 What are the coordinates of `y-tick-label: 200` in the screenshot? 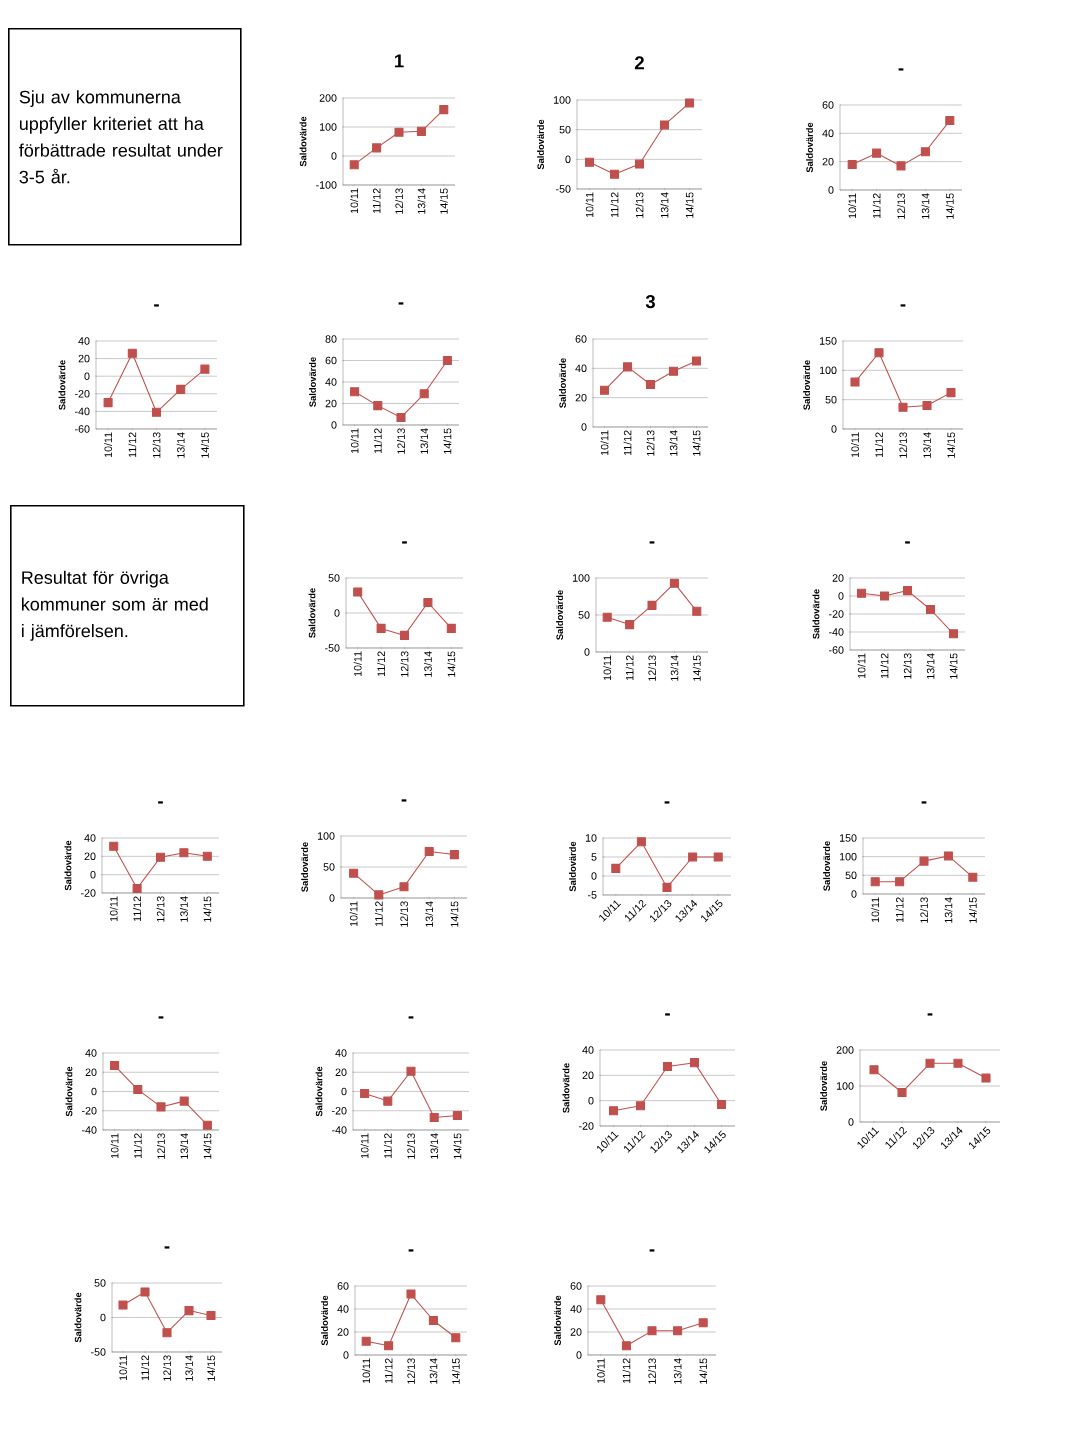 It's located at (845, 1050).